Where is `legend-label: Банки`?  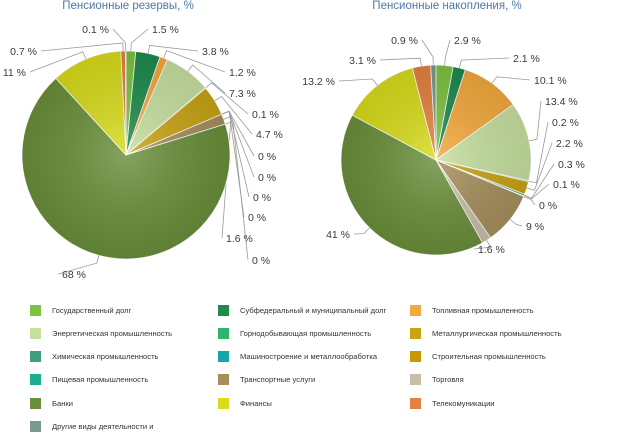 legend-label: Банки is located at coordinates (62, 403).